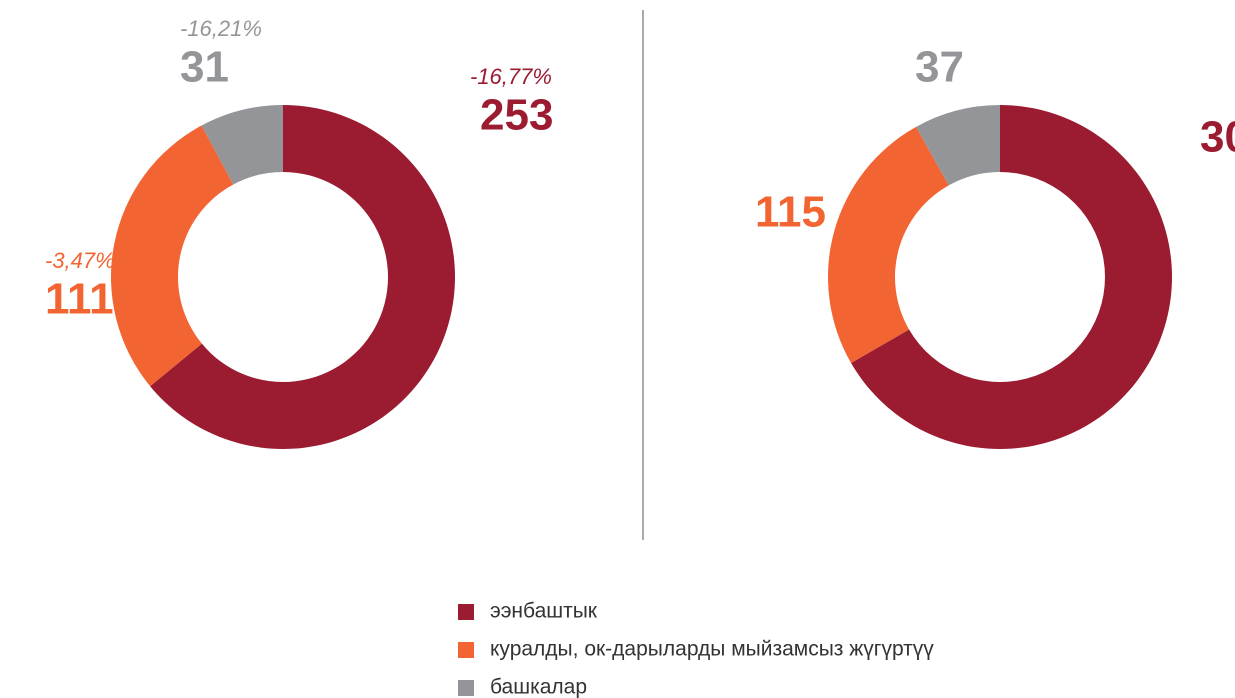 The image size is (1235, 698). I want to click on value-label: 111, so click(79, 299).